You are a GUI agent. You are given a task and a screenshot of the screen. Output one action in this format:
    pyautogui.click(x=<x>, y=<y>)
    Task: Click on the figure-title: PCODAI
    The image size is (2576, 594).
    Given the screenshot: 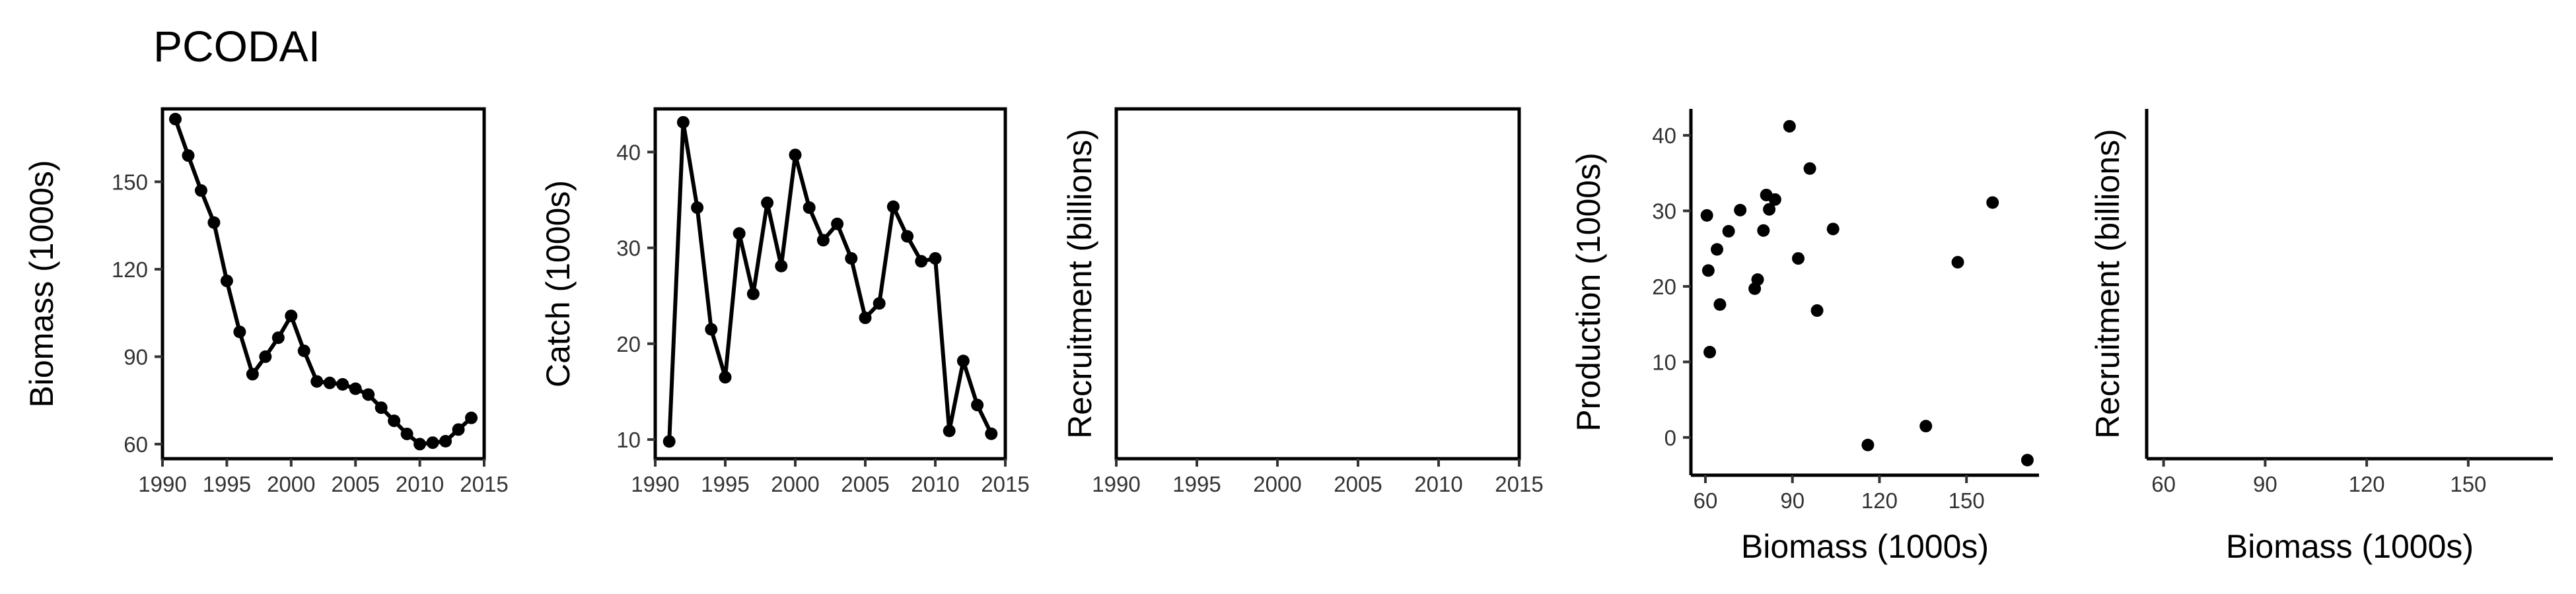 What is the action you would take?
    pyautogui.click(x=237, y=46)
    